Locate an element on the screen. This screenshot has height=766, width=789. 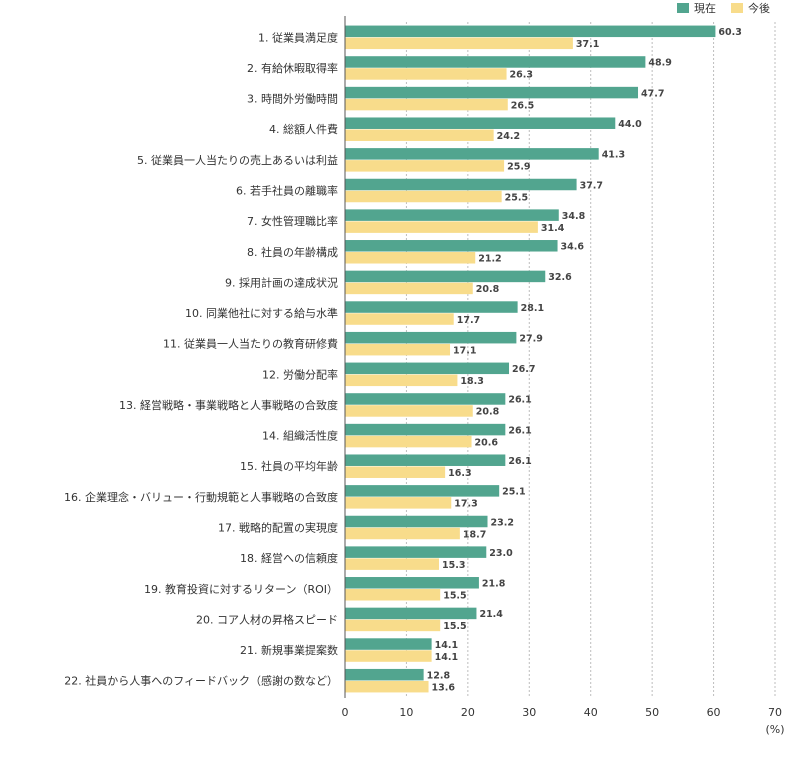
data-label: 41.3 is located at coordinates (613, 155).